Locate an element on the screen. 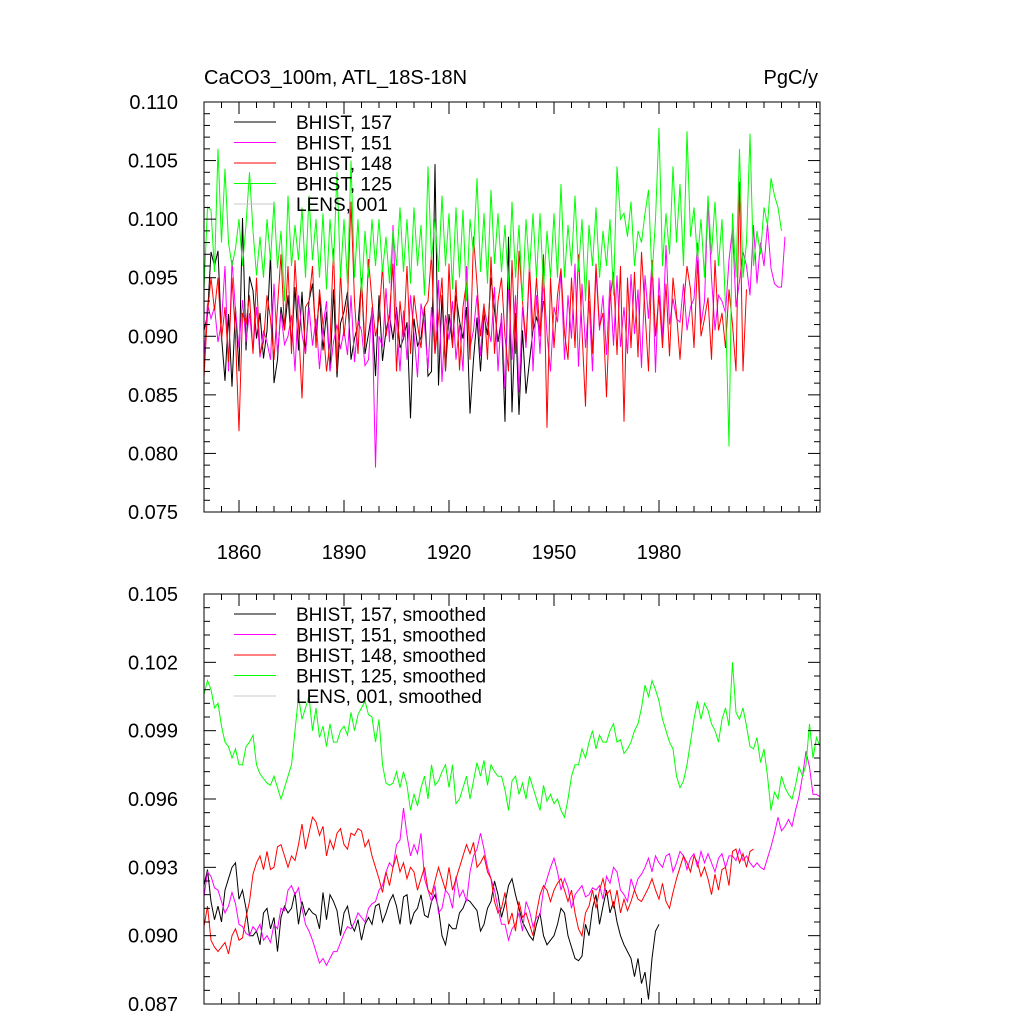  legend-label: BHIST, 151, smoothed is located at coordinates (391, 636).